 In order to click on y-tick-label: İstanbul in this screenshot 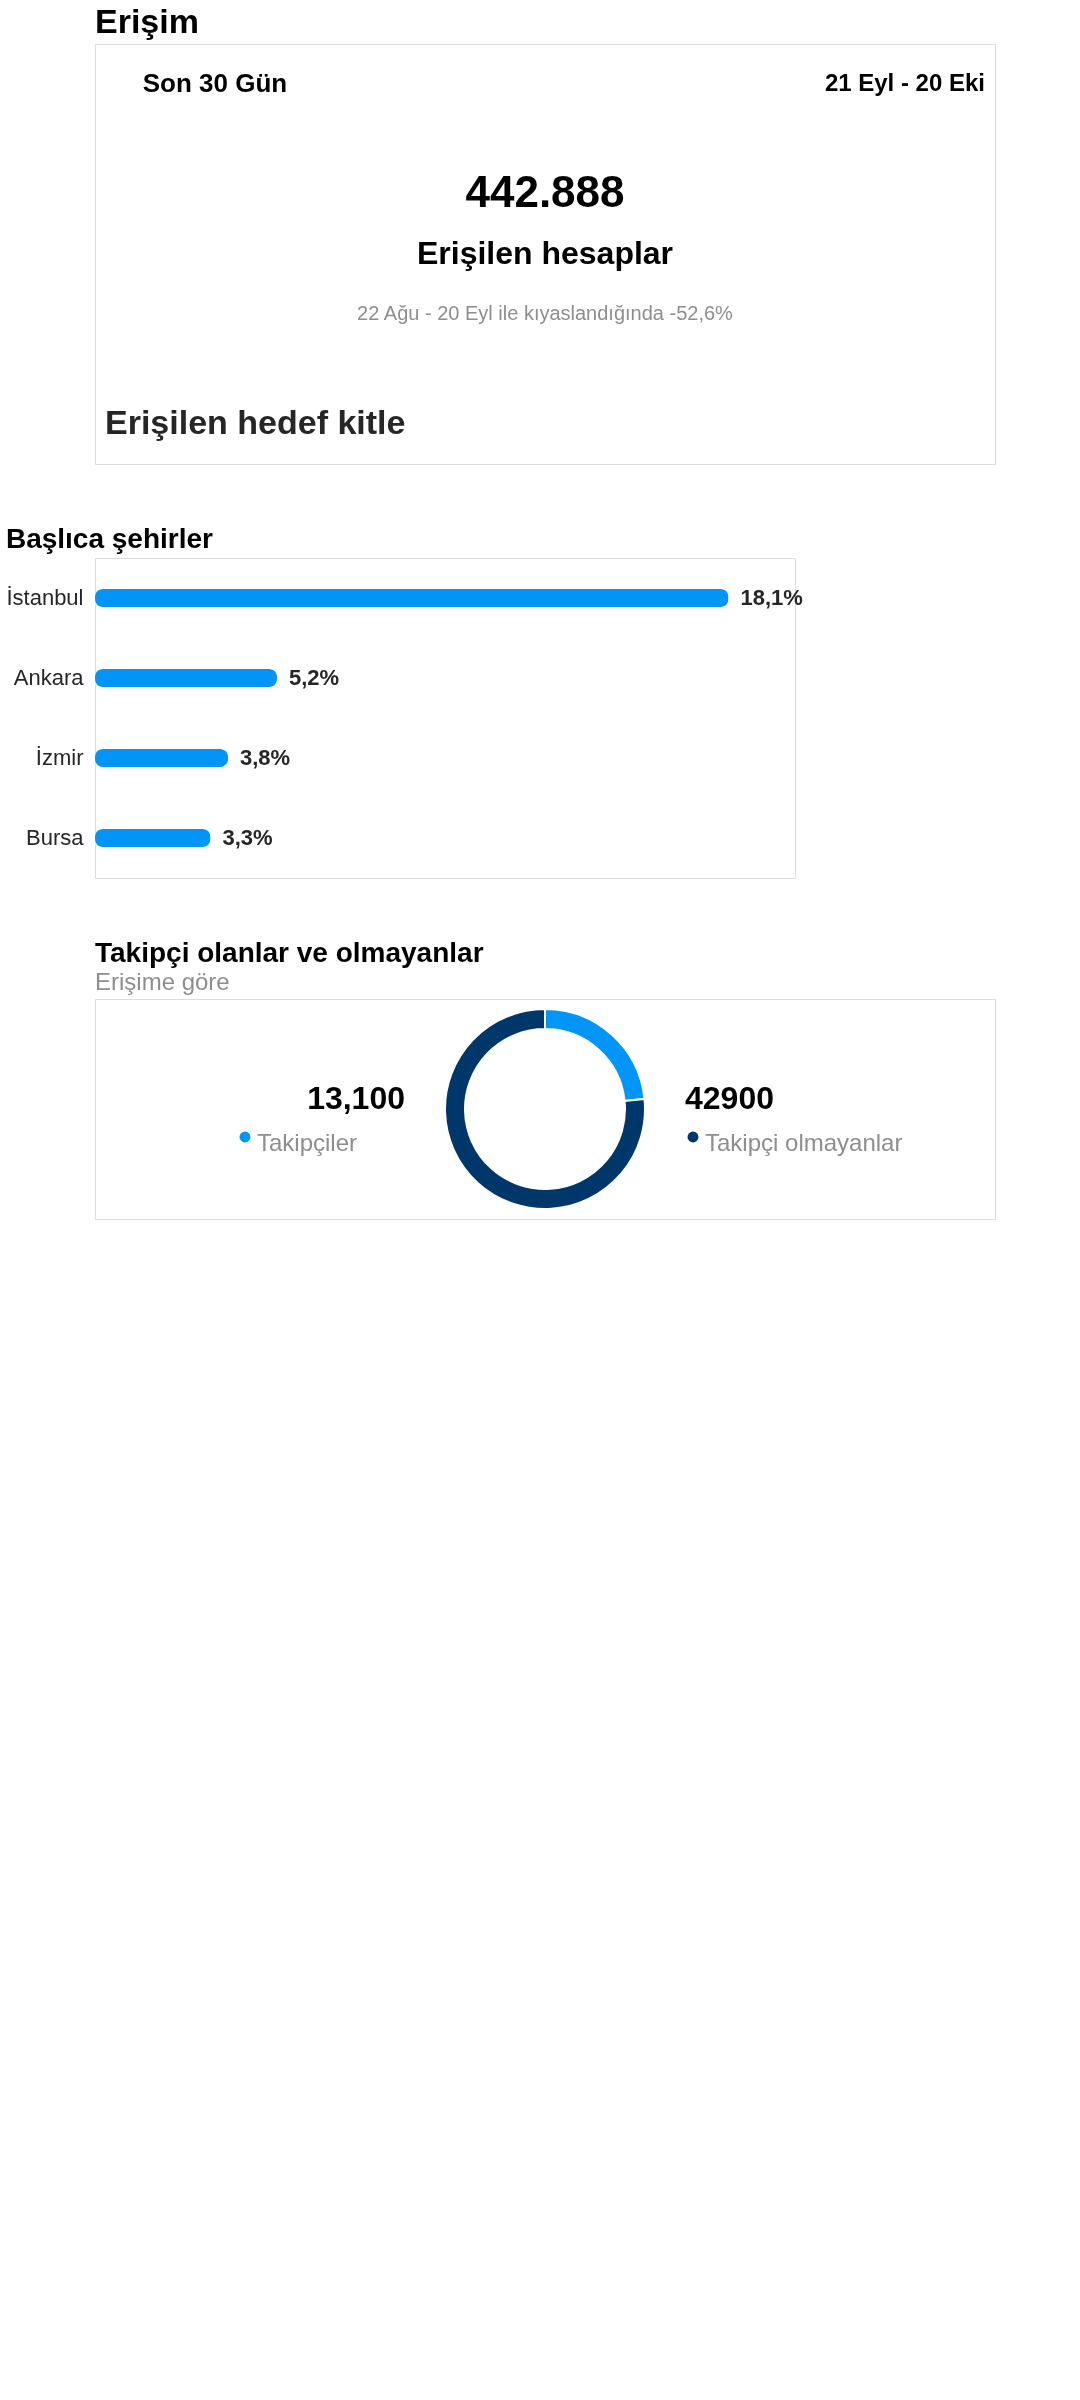, I will do `click(45, 597)`.